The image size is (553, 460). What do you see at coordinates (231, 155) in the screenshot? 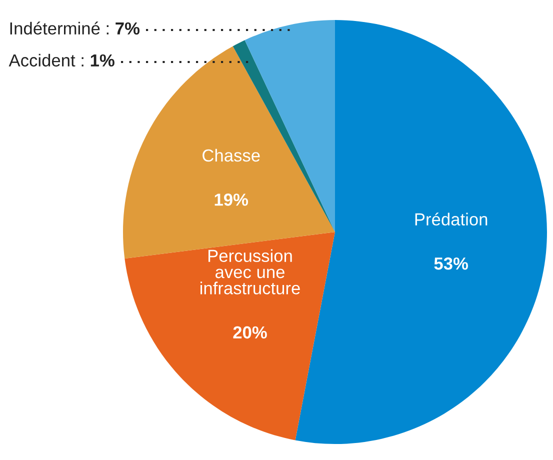
I see `slice-label: Chasse` at bounding box center [231, 155].